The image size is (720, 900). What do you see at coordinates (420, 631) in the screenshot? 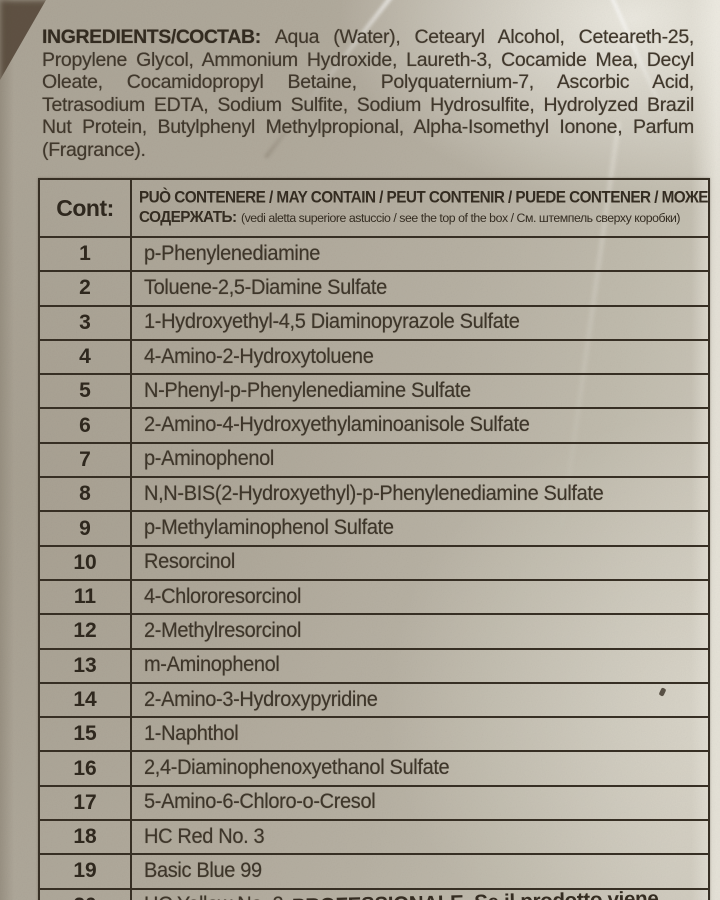
I see `row-ingredient-cell: 2-Methylresorcinol` at bounding box center [420, 631].